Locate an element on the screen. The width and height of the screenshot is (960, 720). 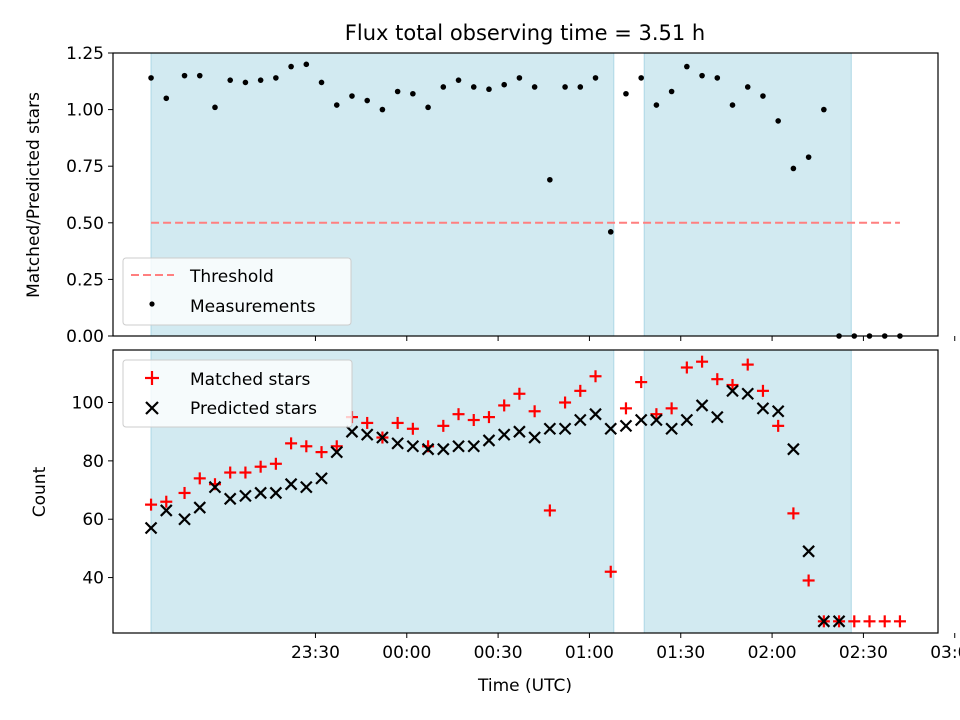
ratio-legend-box is located at coordinates (237, 291).